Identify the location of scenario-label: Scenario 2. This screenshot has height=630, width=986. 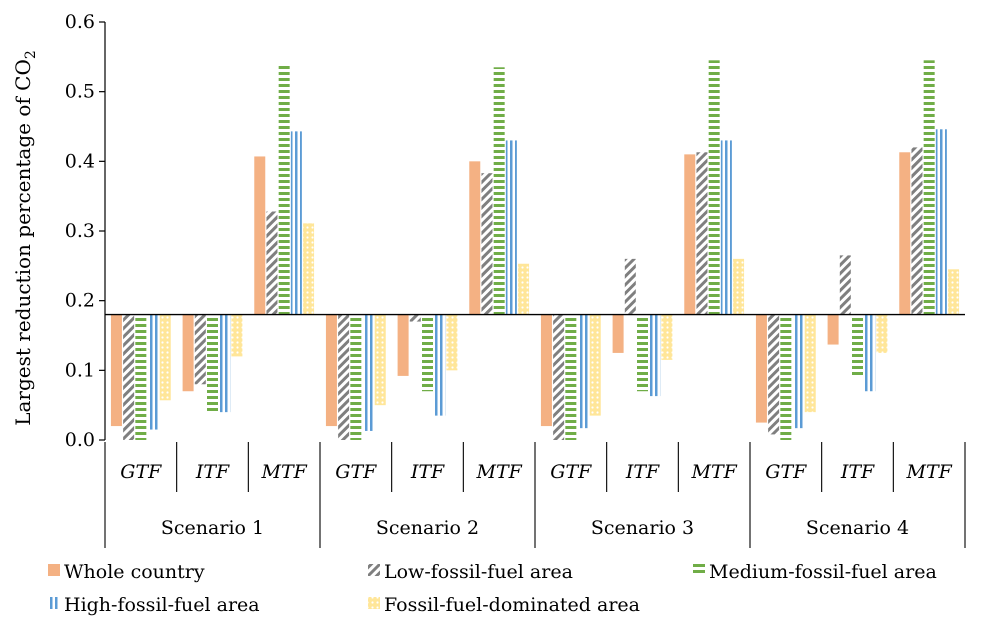
(427, 528).